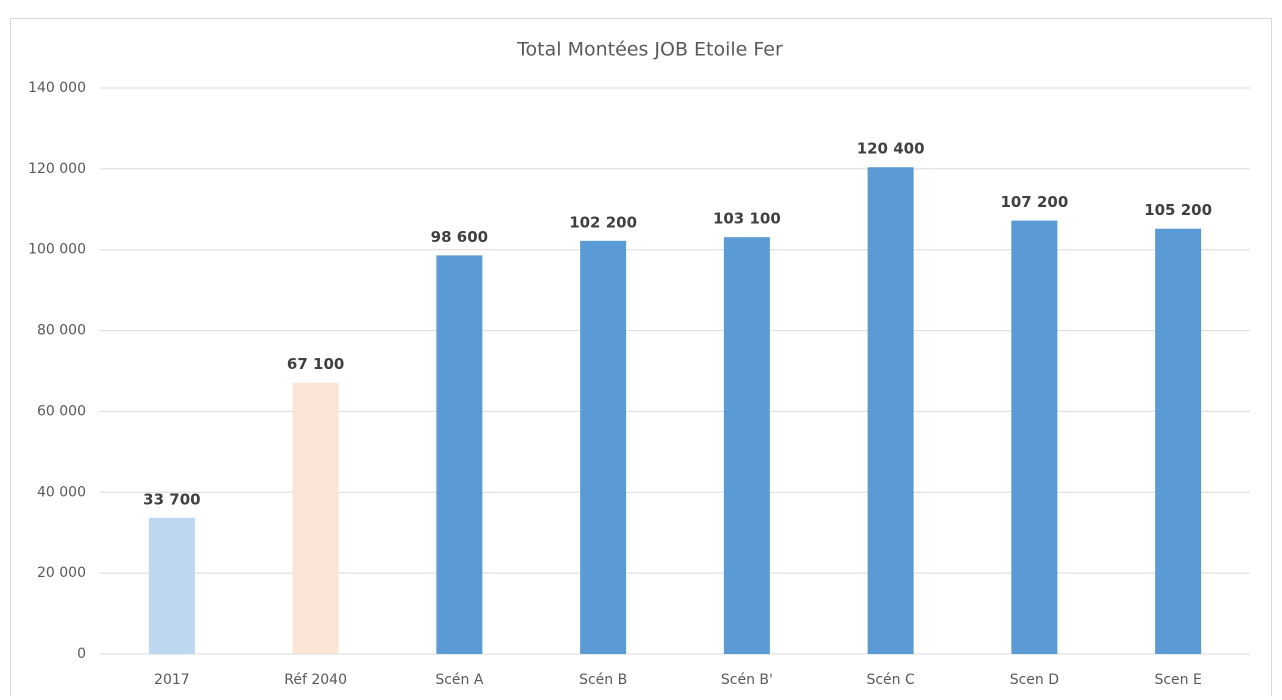 This screenshot has width=1282, height=700. Describe the element at coordinates (81, 654) in the screenshot. I see `y-tick-label: 0` at that location.